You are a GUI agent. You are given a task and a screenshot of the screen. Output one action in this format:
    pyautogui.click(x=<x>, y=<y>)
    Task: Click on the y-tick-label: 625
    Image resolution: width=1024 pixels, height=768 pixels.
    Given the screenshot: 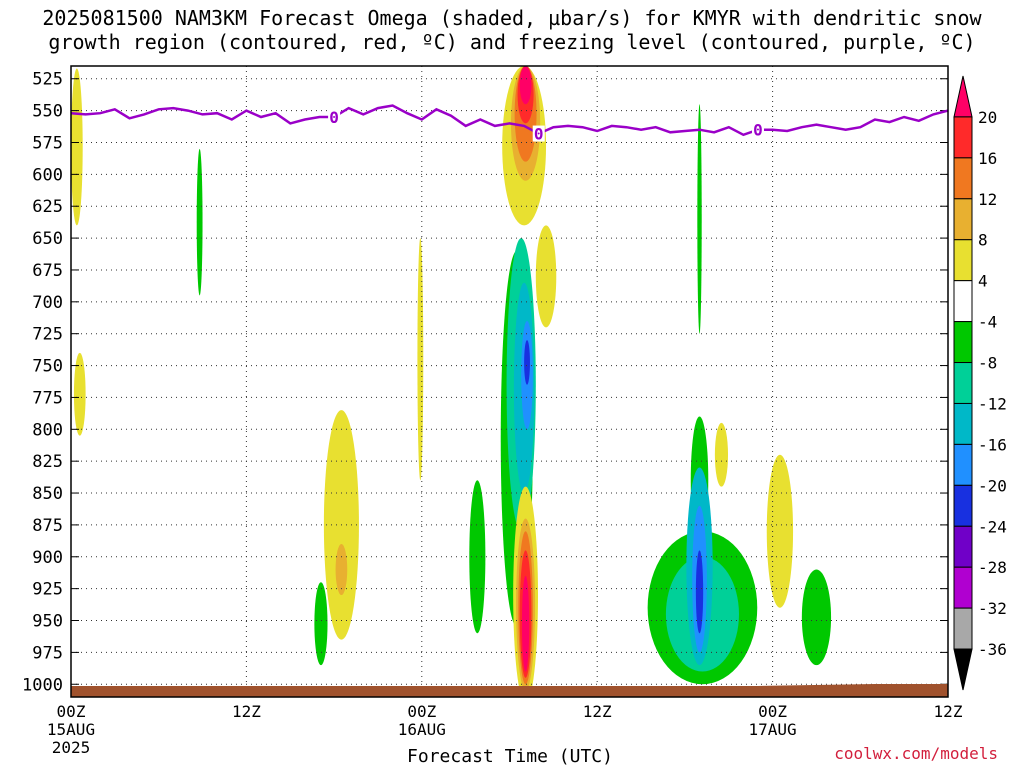 What is the action you would take?
    pyautogui.click(x=47, y=207)
    